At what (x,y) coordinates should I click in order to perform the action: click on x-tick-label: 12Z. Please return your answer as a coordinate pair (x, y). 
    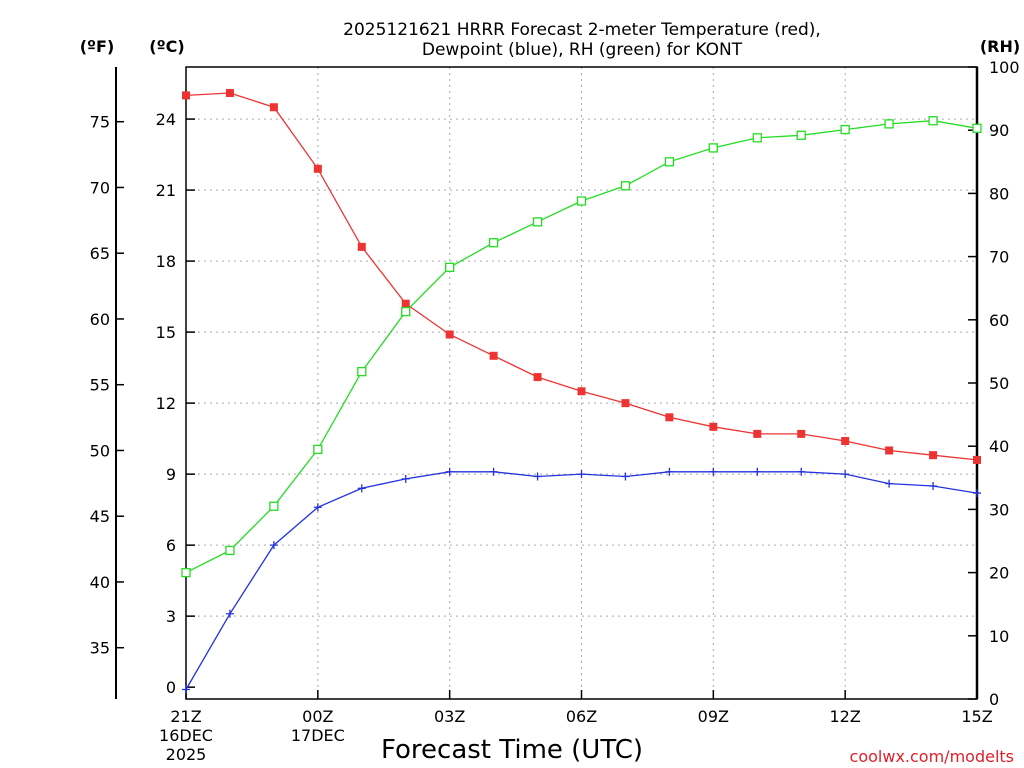
    Looking at the image, I should click on (845, 716).